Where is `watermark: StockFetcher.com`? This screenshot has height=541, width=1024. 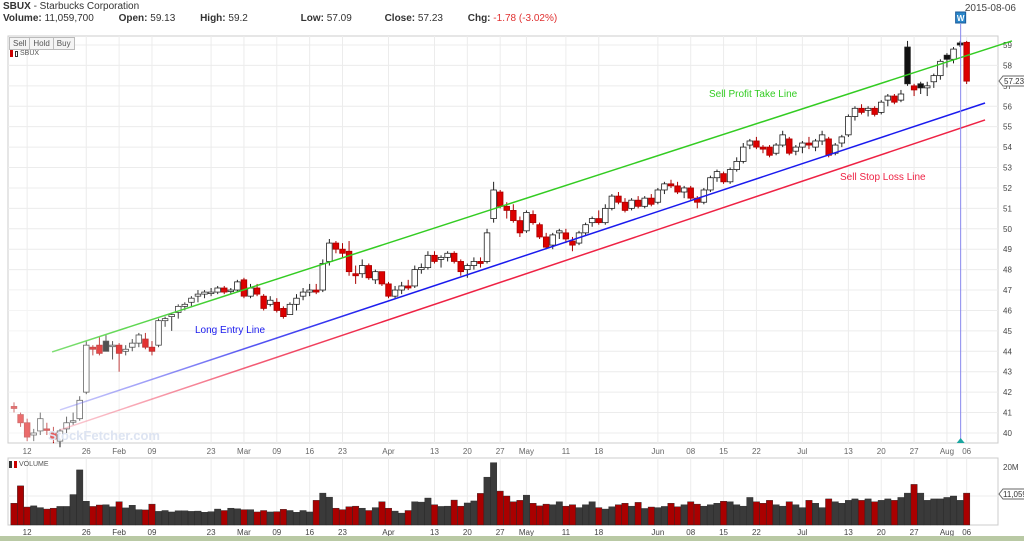 watermark: StockFetcher.com is located at coordinates (104, 435).